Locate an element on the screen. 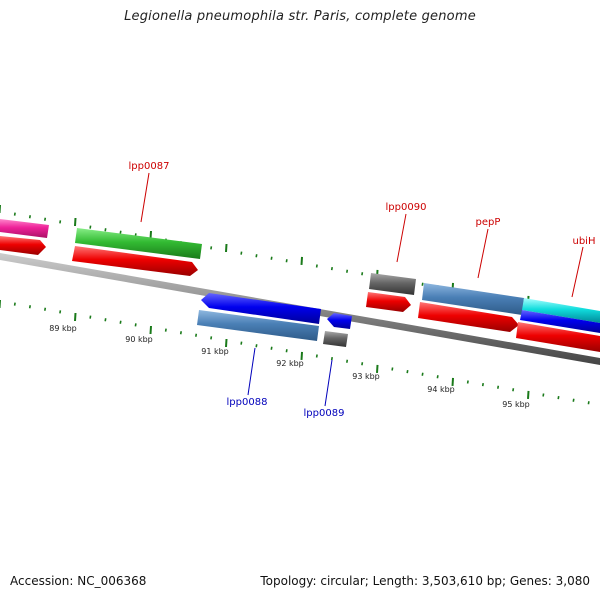  leader-lpp0090 is located at coordinates (401, 238).